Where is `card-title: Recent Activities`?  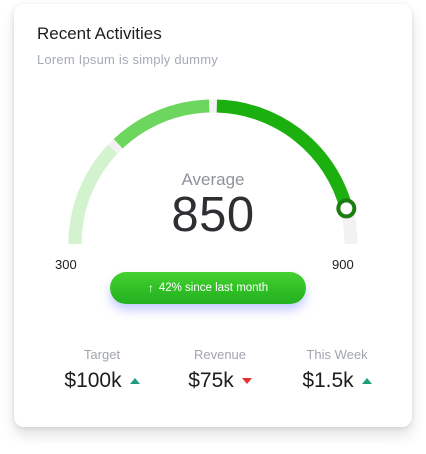 card-title: Recent Activities is located at coordinates (99, 33).